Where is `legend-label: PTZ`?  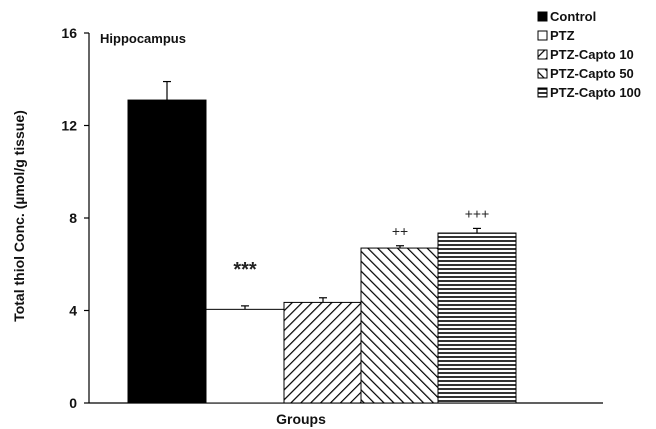
legend-label: PTZ is located at coordinates (562, 35).